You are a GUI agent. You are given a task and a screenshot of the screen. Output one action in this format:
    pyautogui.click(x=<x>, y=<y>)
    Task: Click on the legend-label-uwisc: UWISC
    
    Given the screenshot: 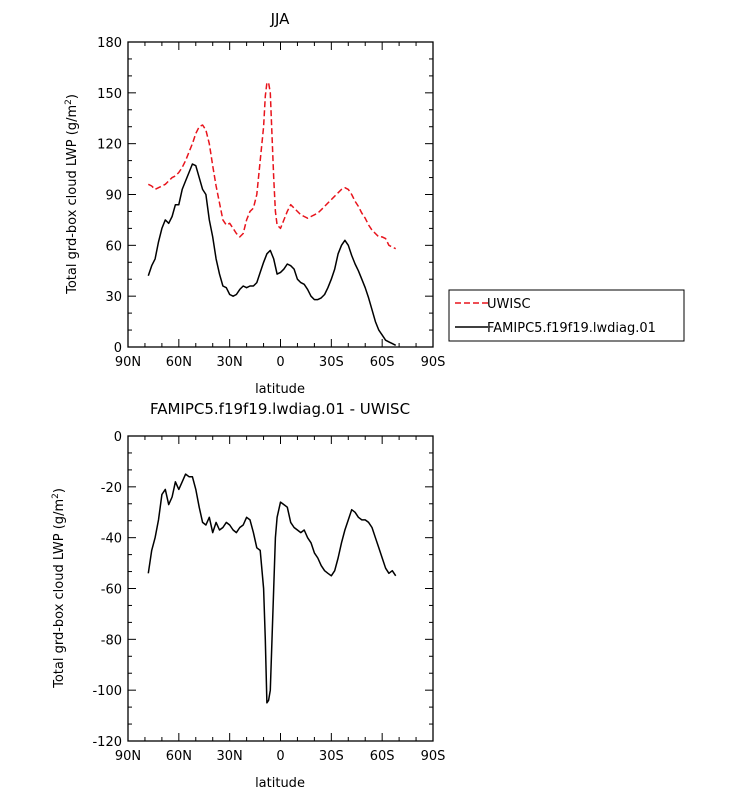 What is the action you would take?
    pyautogui.click(x=509, y=304)
    